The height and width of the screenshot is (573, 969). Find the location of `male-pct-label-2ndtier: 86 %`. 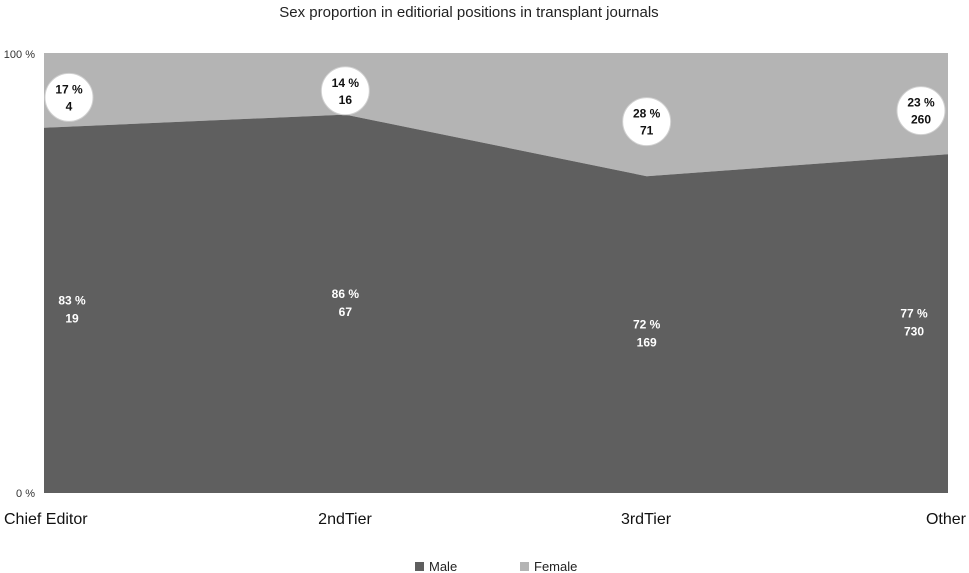

male-pct-label-2ndtier: 86 % is located at coordinates (346, 294).